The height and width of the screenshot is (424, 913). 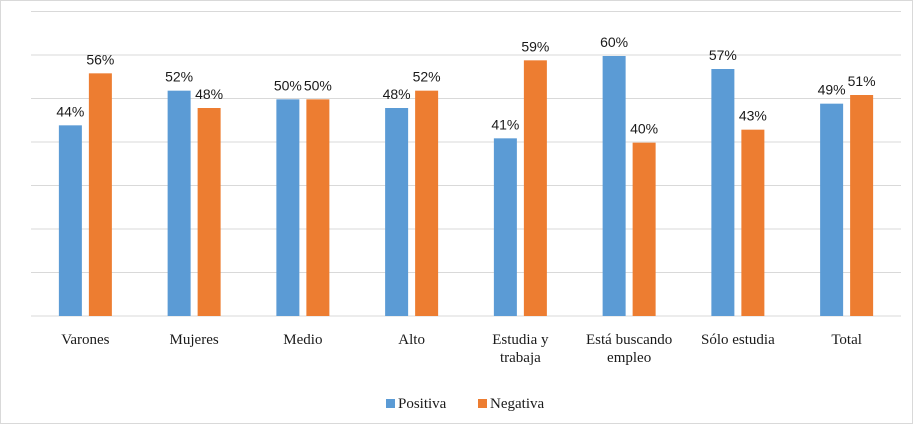 I want to click on data-label-positiva: 44%, so click(x=70, y=111).